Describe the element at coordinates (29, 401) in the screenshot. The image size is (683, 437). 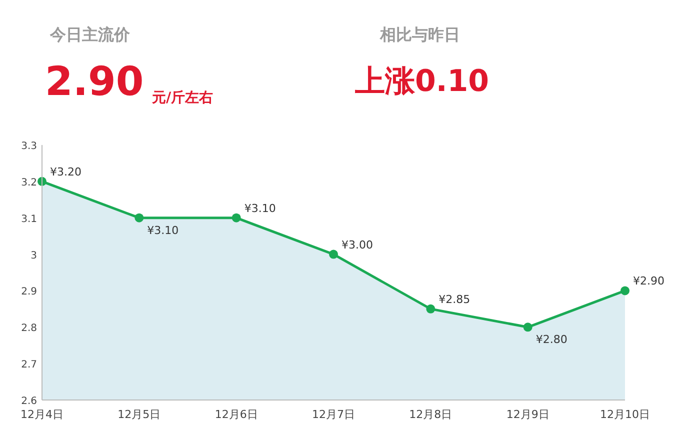
I see `y-tick-label: 2.6` at that location.